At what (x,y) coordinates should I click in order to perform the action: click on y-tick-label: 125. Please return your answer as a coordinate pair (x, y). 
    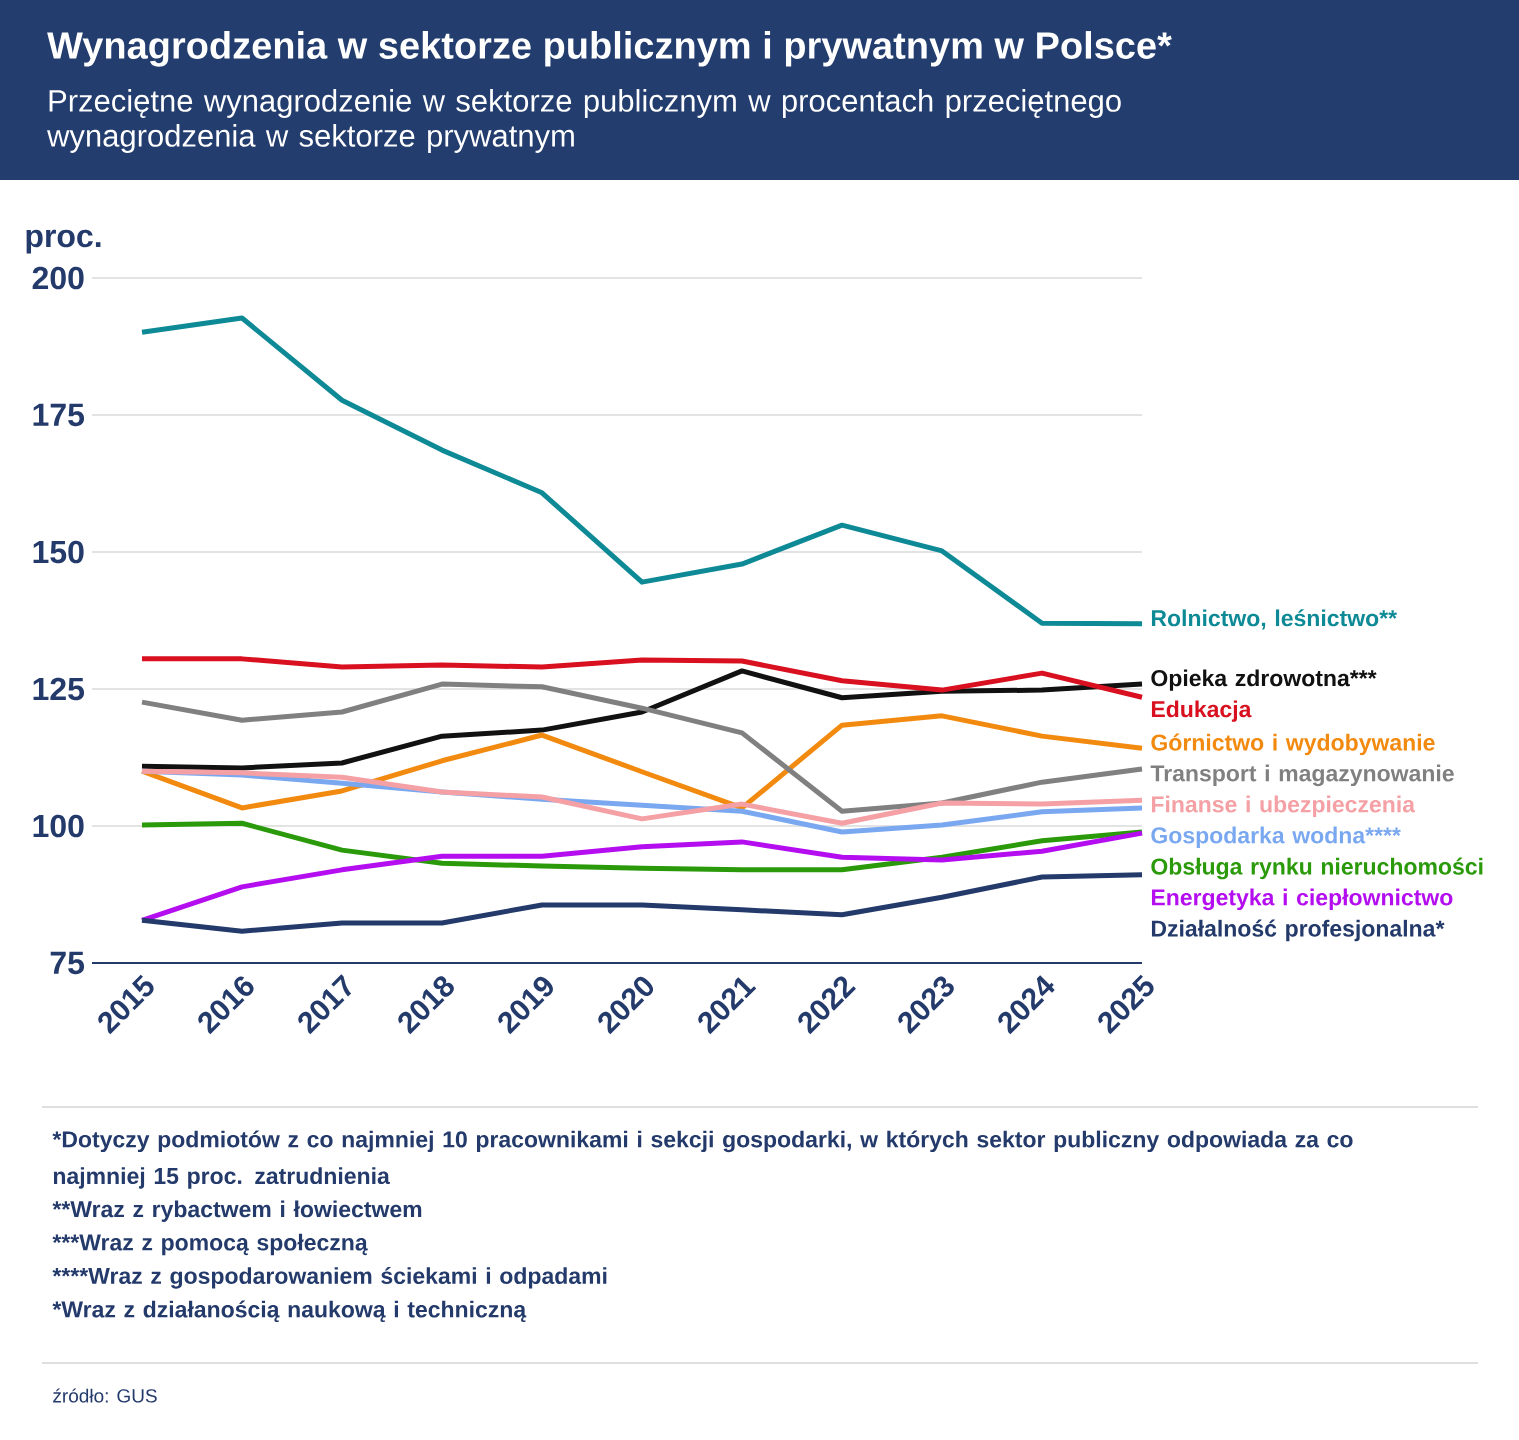
    Looking at the image, I should click on (59, 689).